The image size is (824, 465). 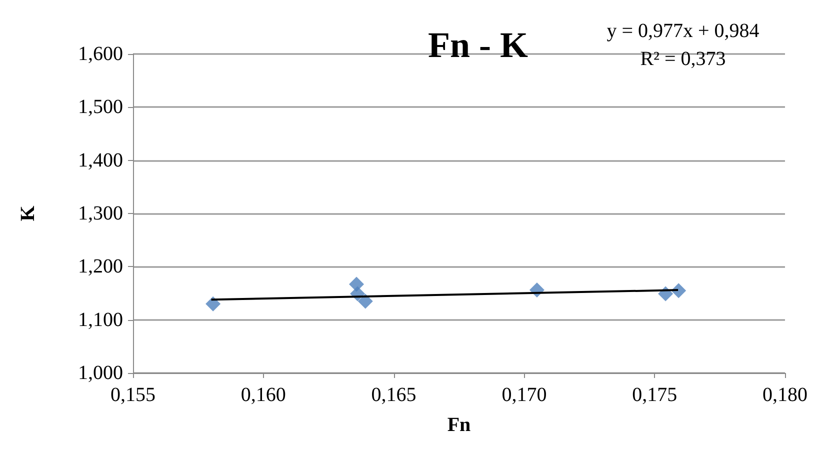 I want to click on y-axis-title: K, so click(x=28, y=213).